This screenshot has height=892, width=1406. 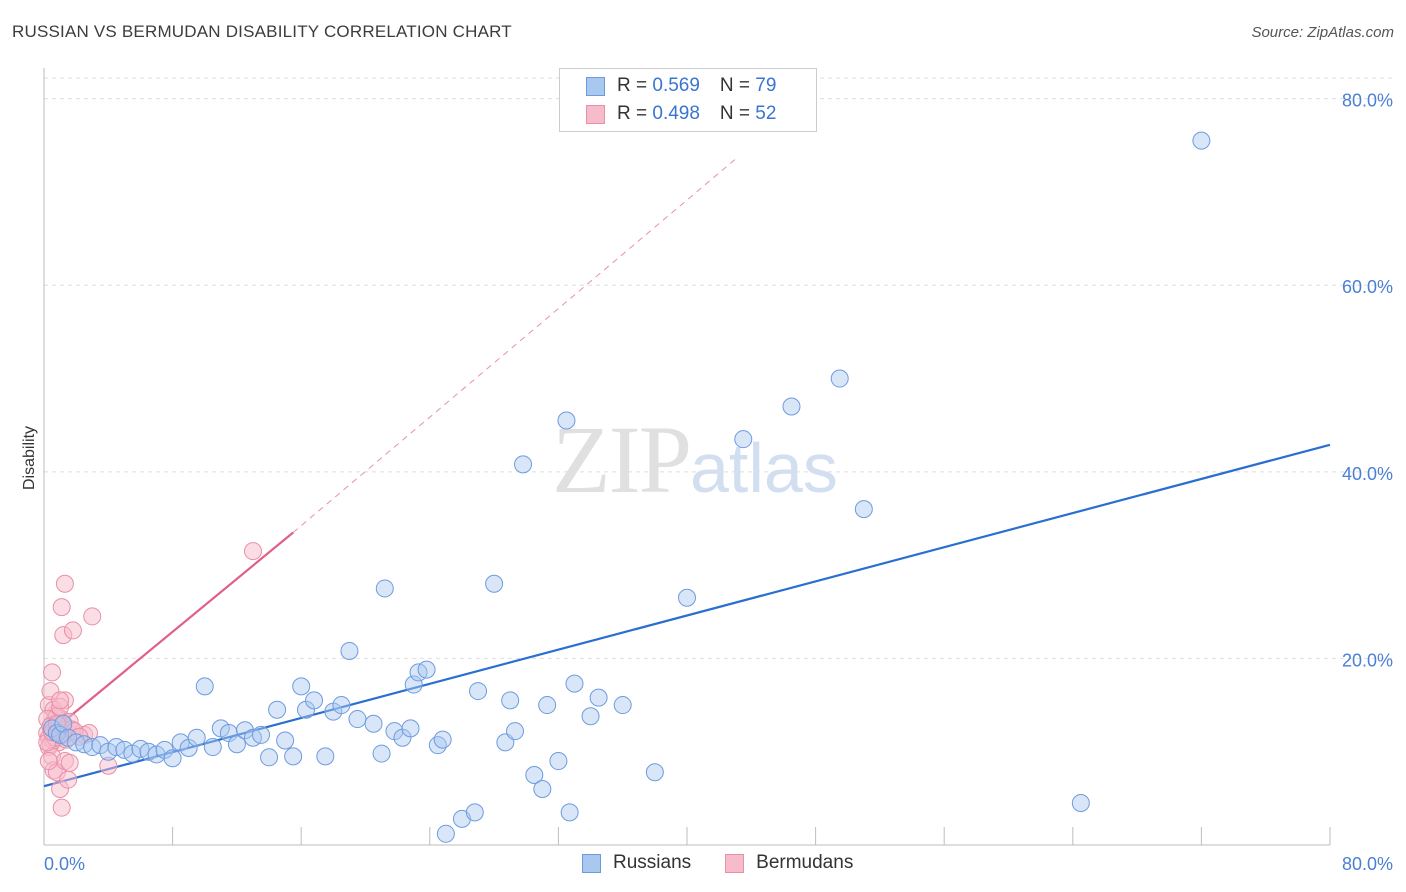 What do you see at coordinates (64, 864) in the screenshot?
I see `x-tick-label: 0.0%` at bounding box center [64, 864].